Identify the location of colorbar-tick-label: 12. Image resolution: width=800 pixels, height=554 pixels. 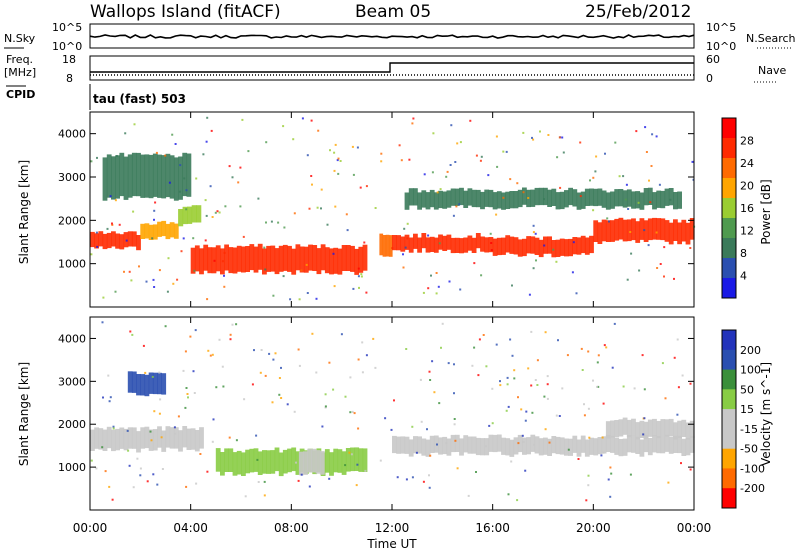
(747, 231).